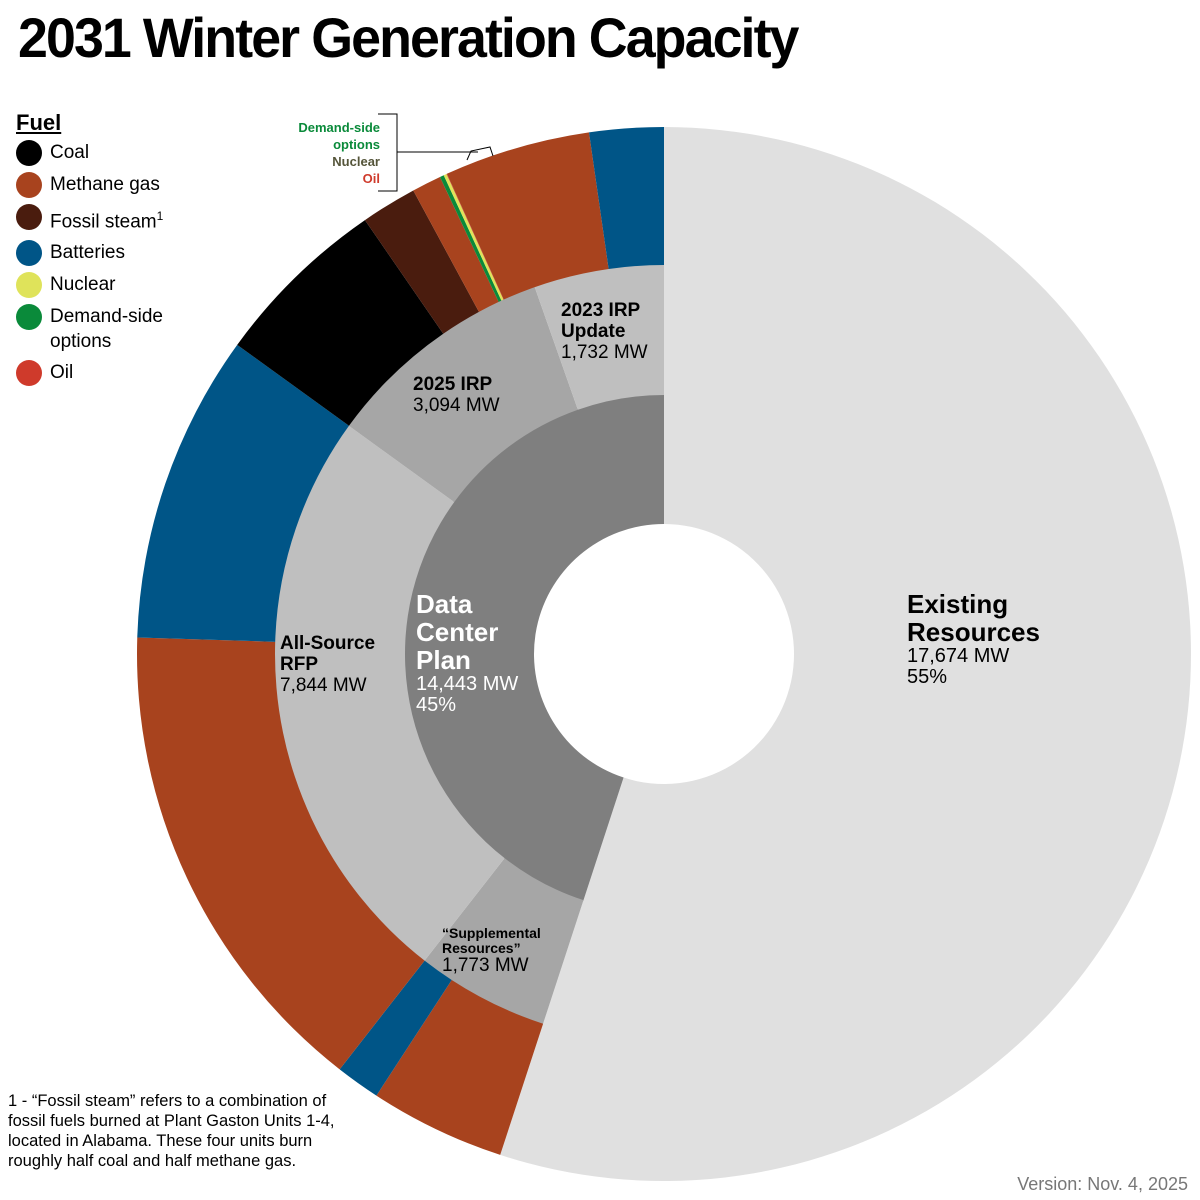  What do you see at coordinates (29, 153) in the screenshot?
I see `coal-swatch-icon` at bounding box center [29, 153].